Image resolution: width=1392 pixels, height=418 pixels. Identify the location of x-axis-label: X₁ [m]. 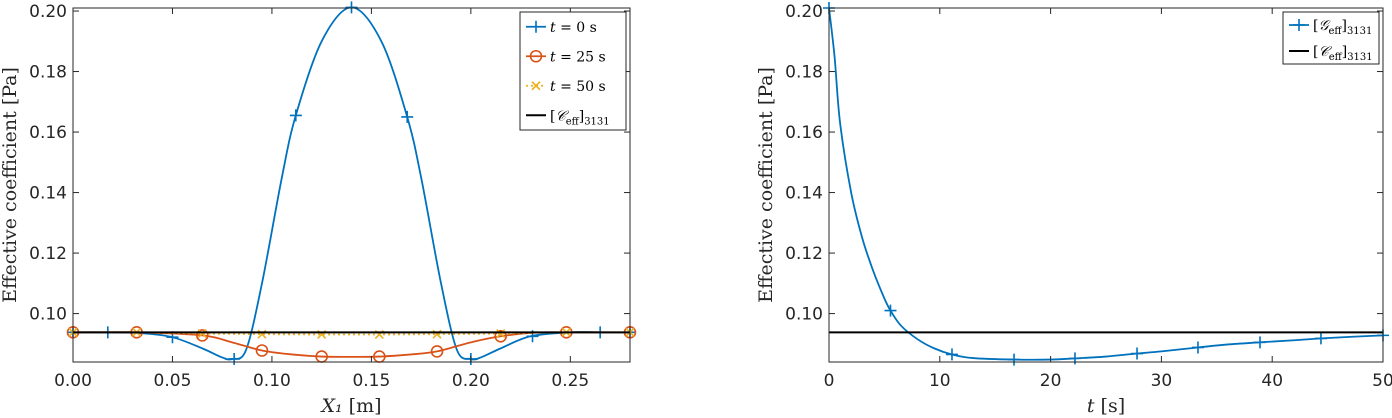
(350, 406).